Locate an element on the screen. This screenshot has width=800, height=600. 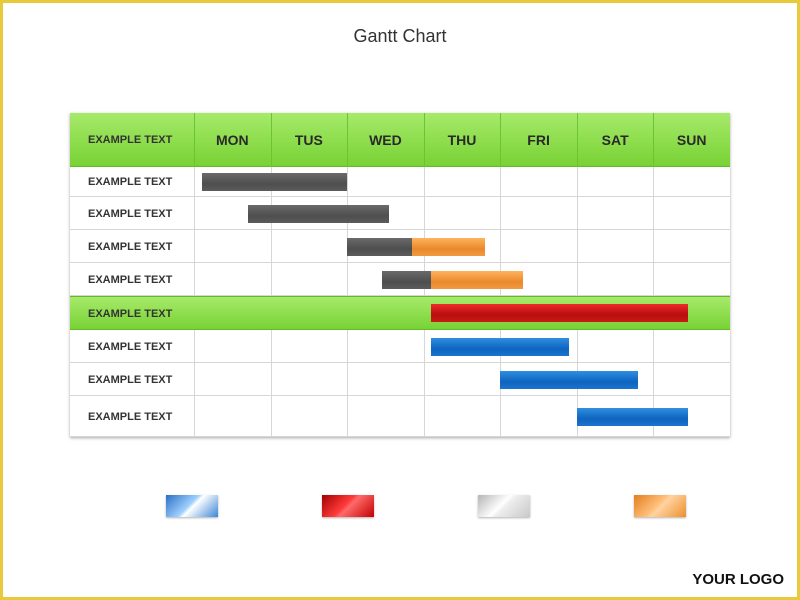
day-header: SUN is located at coordinates (691, 140).